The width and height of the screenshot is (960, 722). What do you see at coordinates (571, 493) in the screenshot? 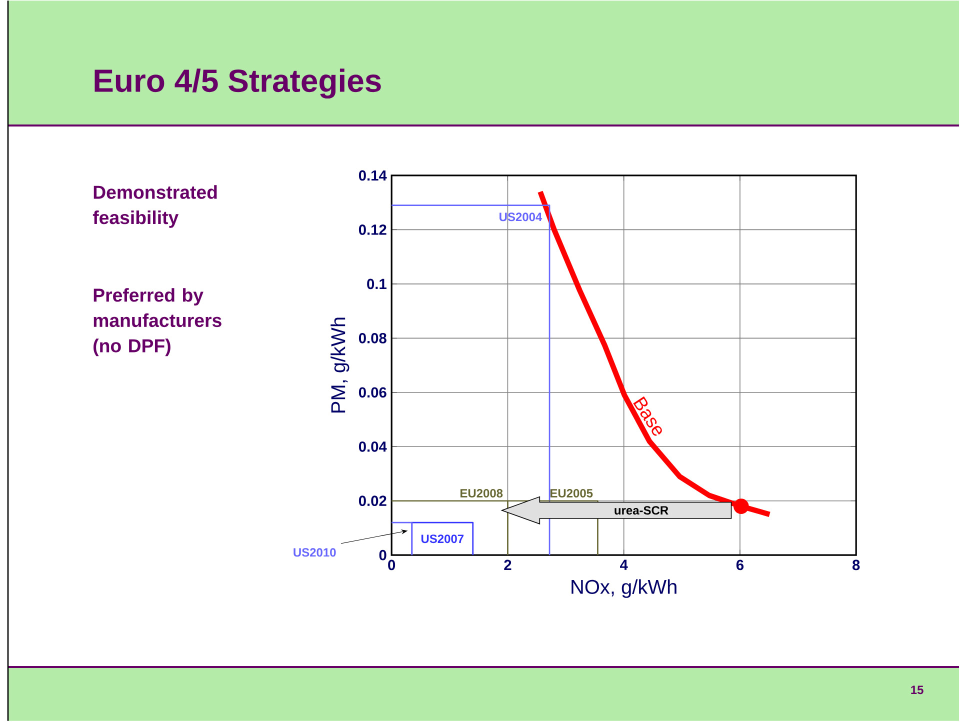
I see `series-label: EU2005` at bounding box center [571, 493].